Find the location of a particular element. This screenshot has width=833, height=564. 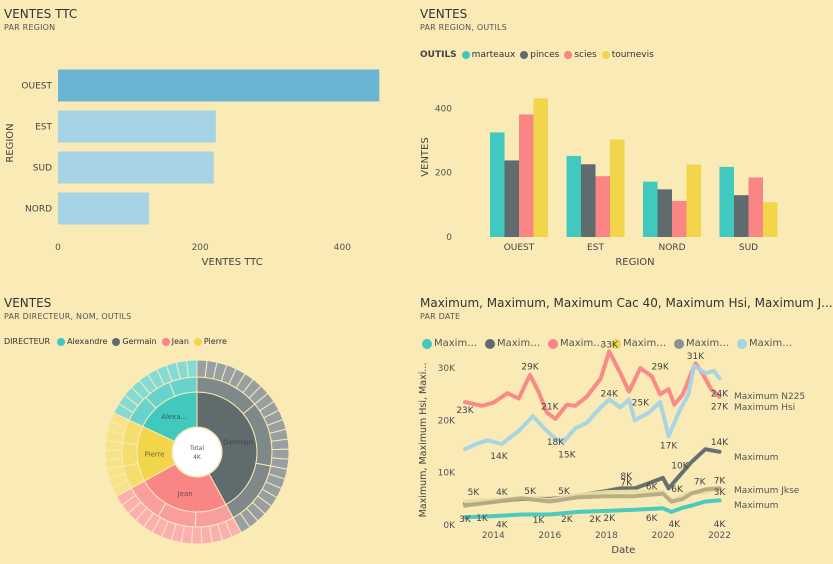

chart-subtitle: PAR REGION, OUTILS is located at coordinates (463, 27).